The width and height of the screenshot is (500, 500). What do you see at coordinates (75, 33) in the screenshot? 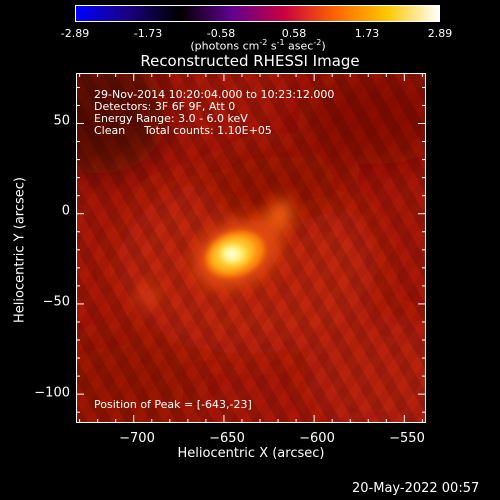
I see `colorbar-tick-label: -2.89` at bounding box center [75, 33].